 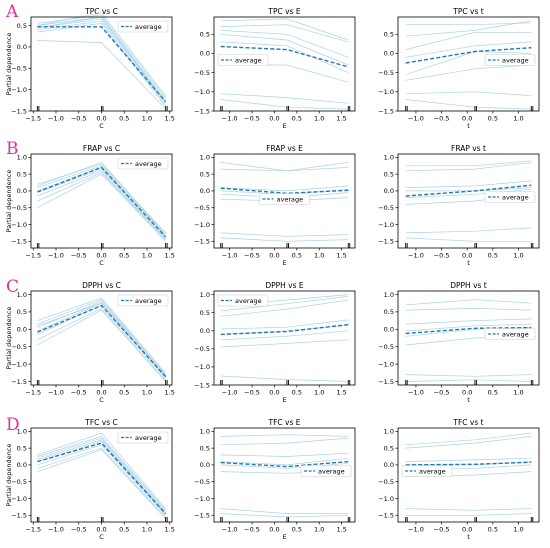 I want to click on legend-box, so click(x=284, y=199).